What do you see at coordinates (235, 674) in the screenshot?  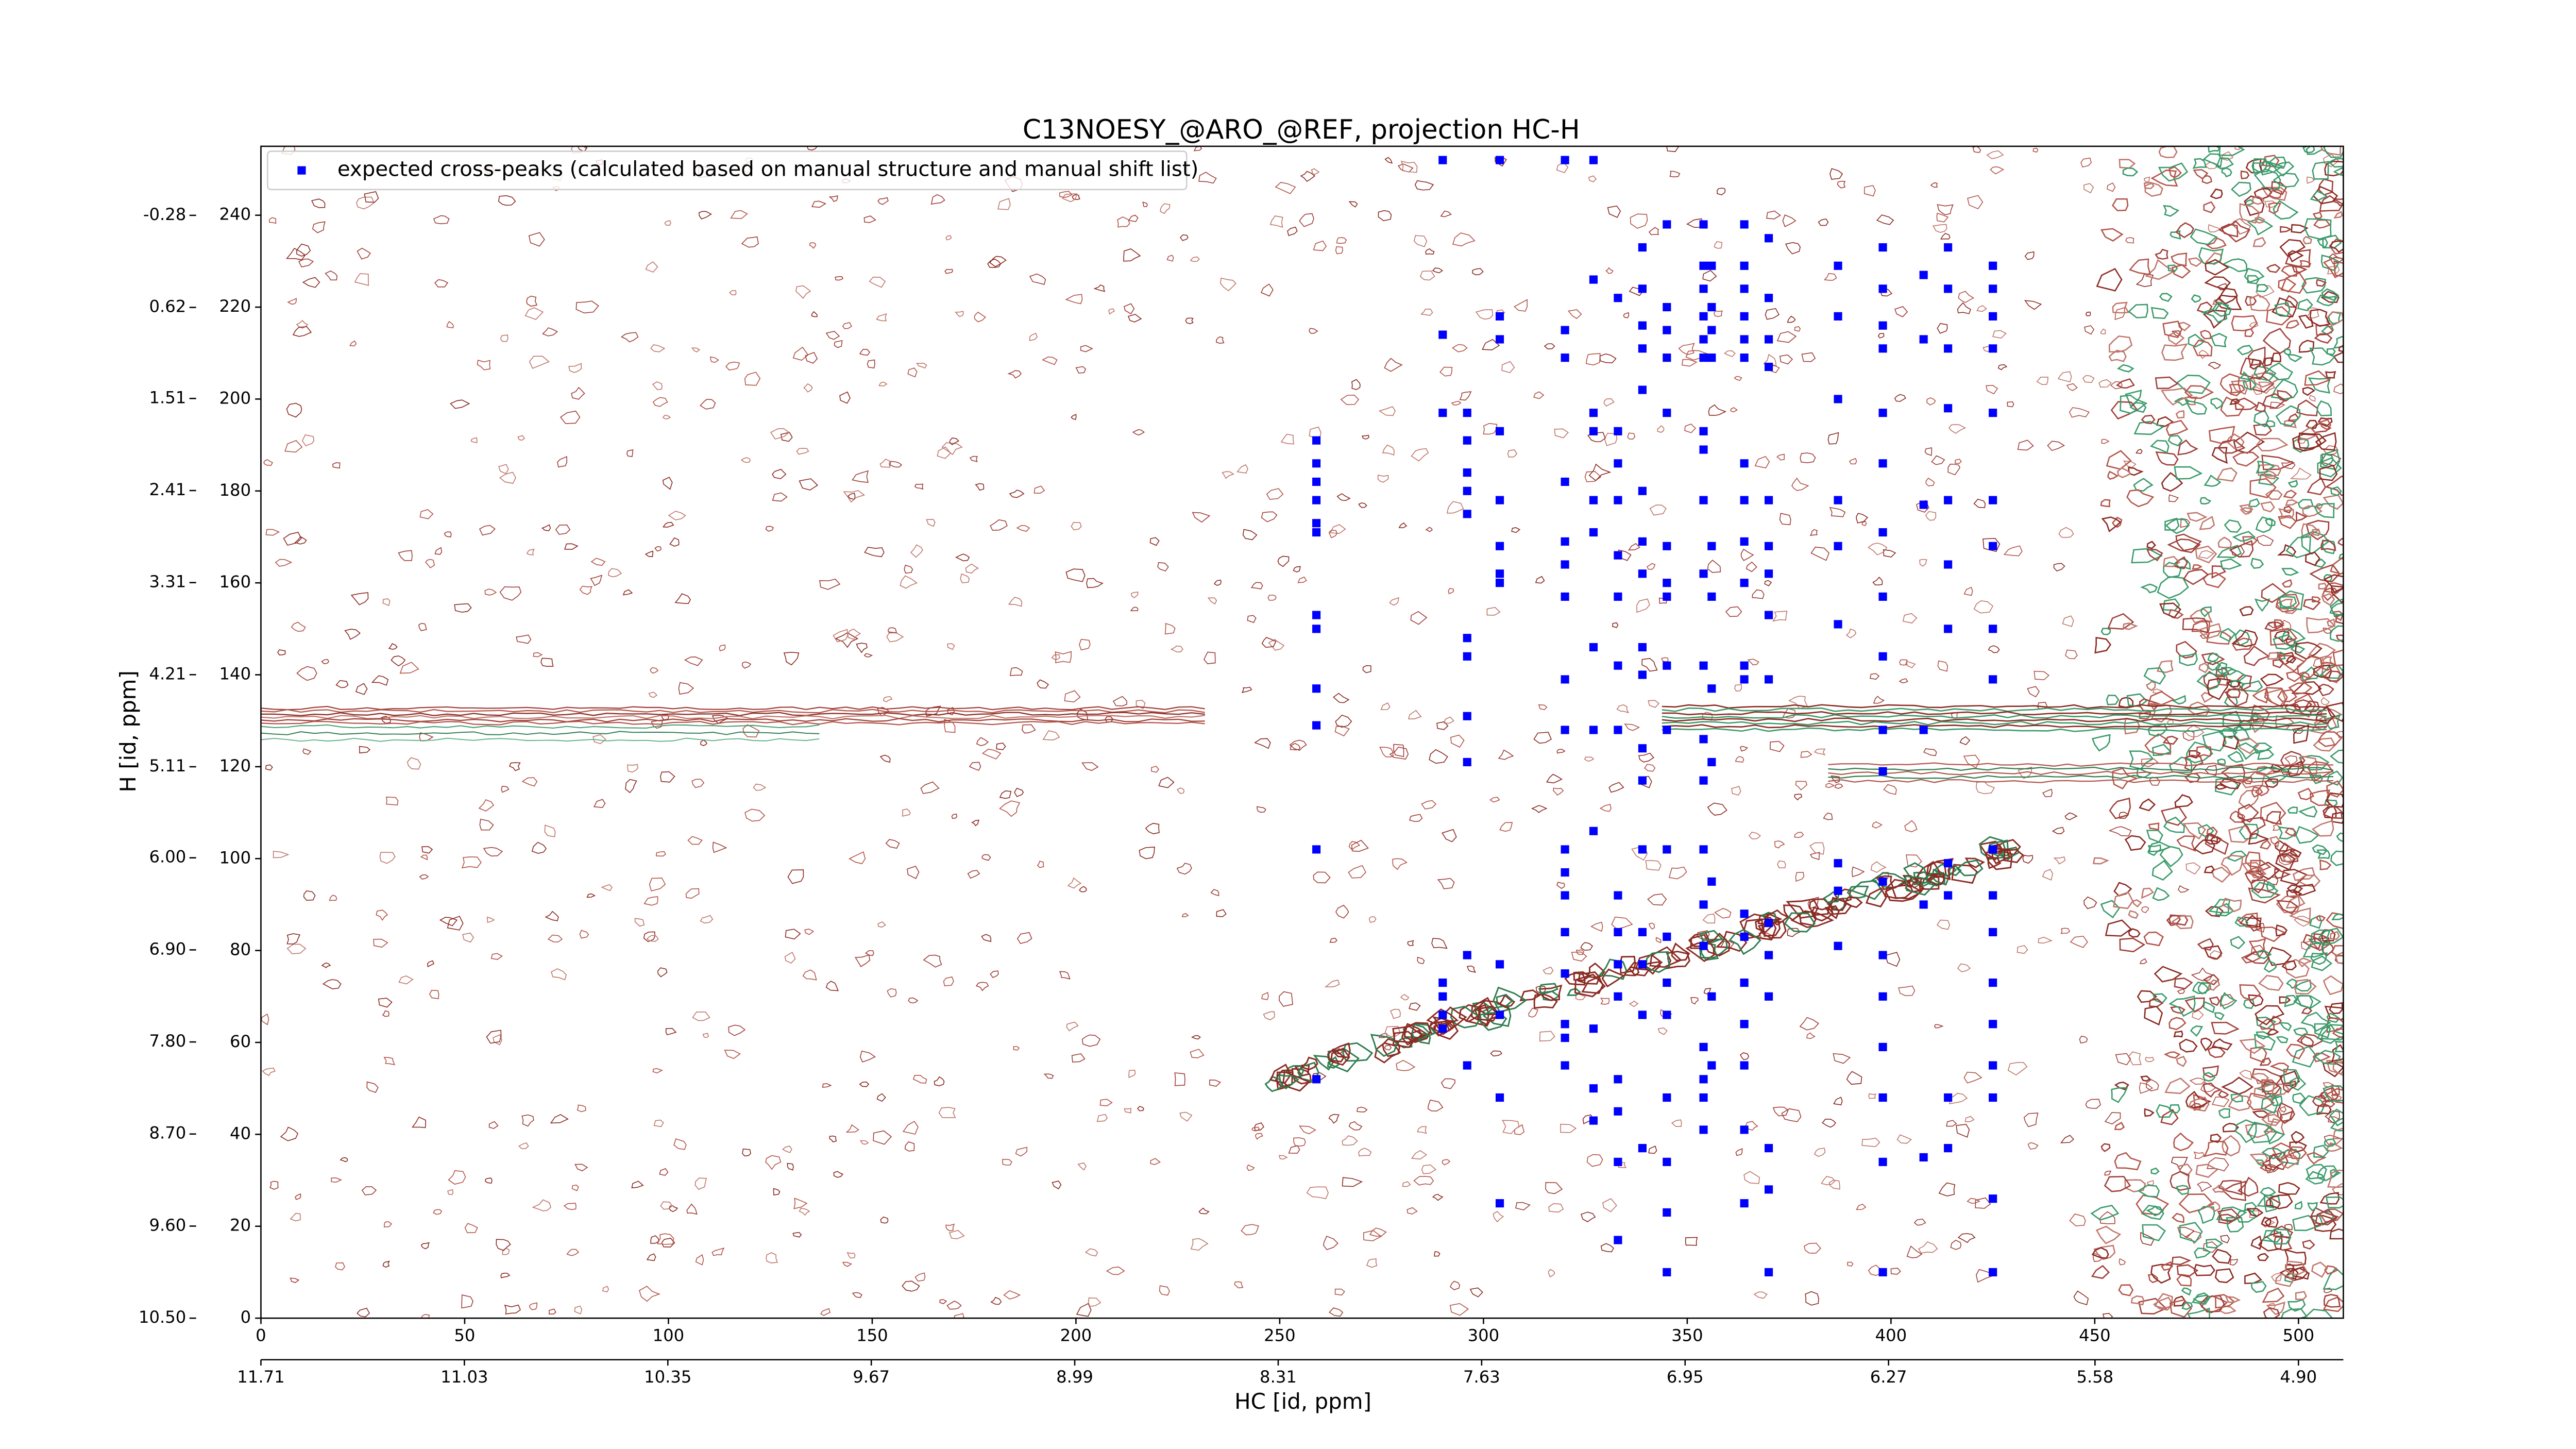 I see `y-tick-label: 140` at bounding box center [235, 674].